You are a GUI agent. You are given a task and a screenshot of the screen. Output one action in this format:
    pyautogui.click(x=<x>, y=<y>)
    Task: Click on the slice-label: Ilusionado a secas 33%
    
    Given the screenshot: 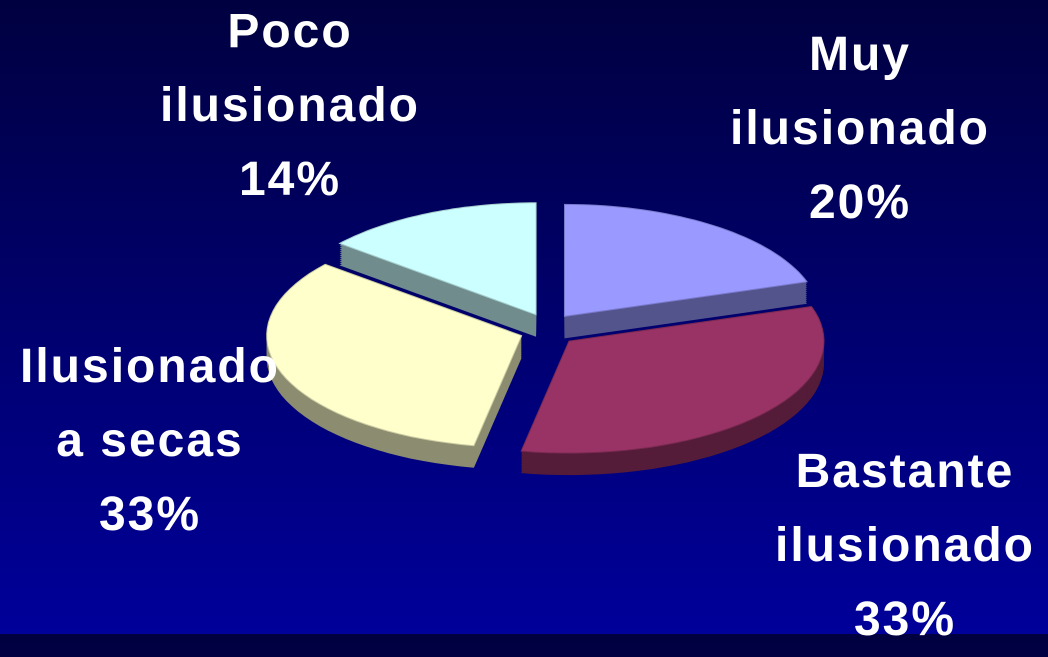 What is the action you would take?
    pyautogui.click(x=150, y=441)
    